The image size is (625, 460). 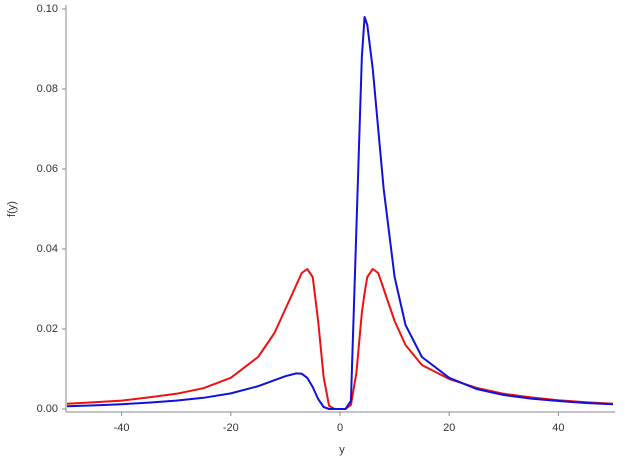 What do you see at coordinates (342, 450) in the screenshot?
I see `x-axis-label: y` at bounding box center [342, 450].